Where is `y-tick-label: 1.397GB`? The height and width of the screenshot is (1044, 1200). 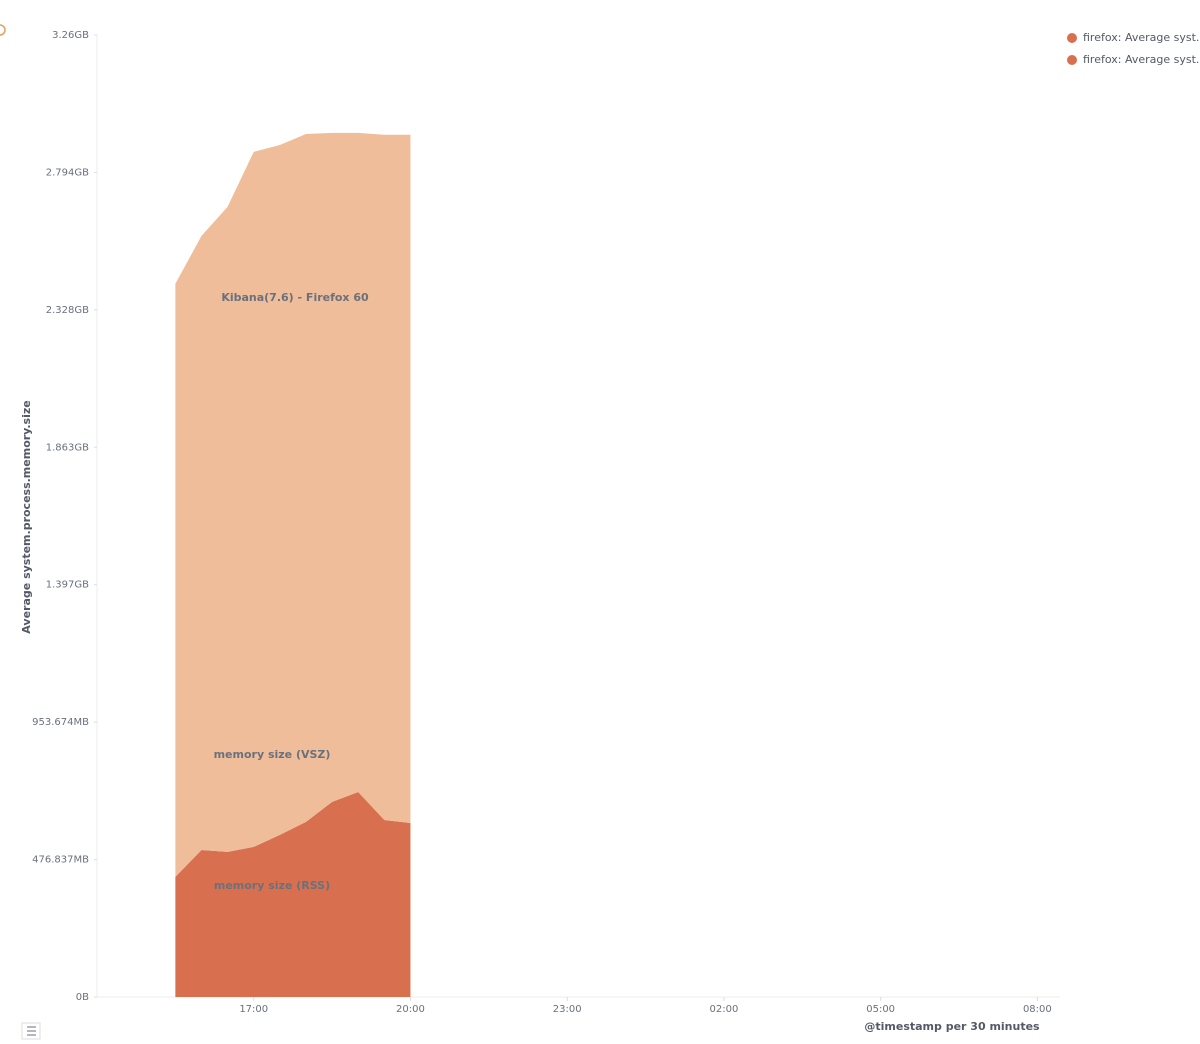
y-tick-label: 1.397GB is located at coordinates (67, 585).